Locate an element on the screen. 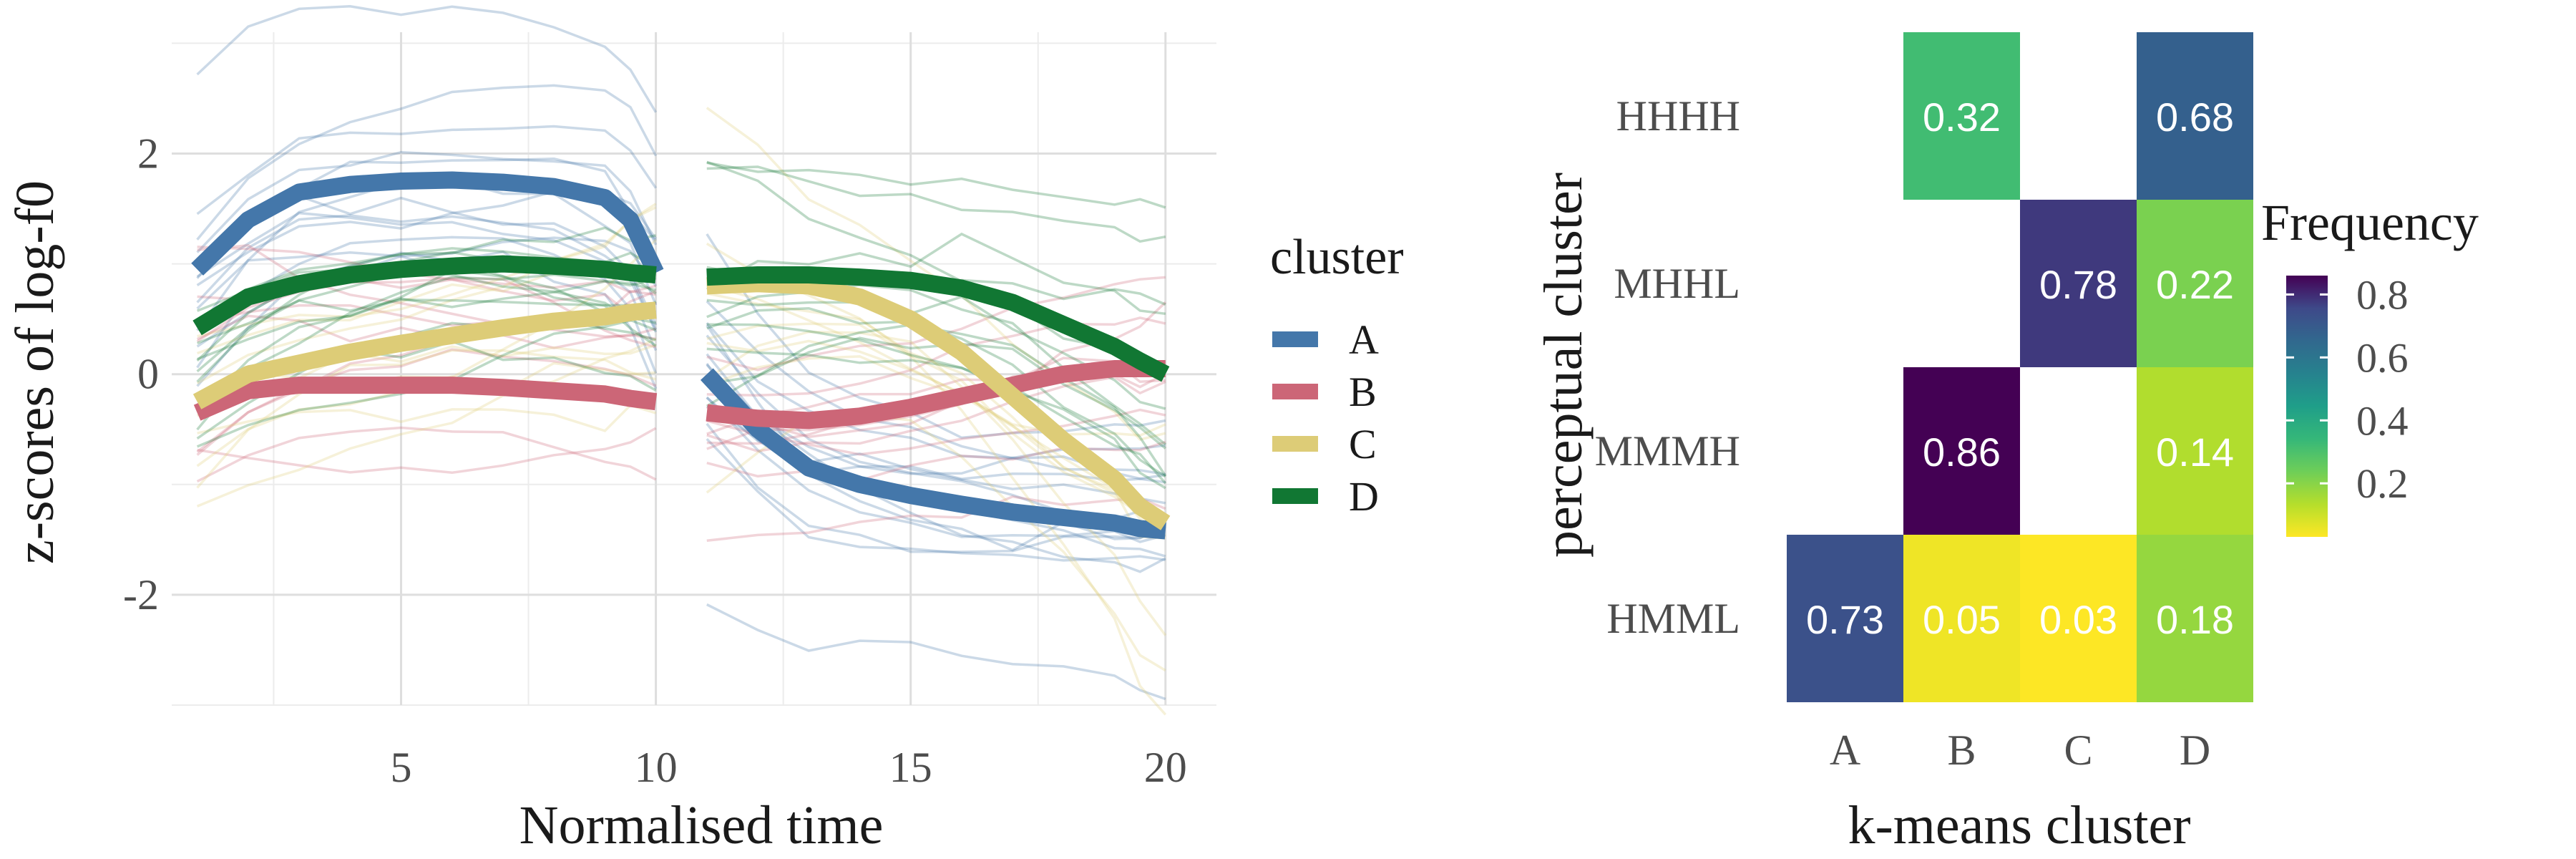 This screenshot has width=2576, height=859. heatmap-x-tick-label: D is located at coordinates (2195, 750).